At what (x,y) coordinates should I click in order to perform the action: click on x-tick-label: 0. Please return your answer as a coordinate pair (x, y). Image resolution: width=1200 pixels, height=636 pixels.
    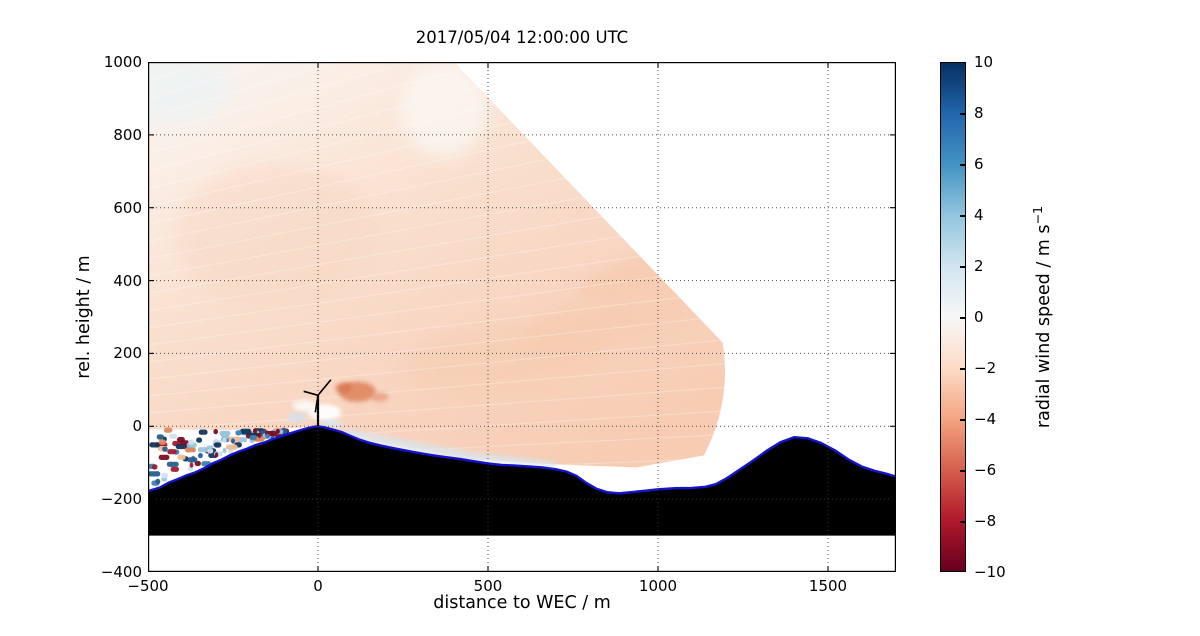
    Looking at the image, I should click on (318, 586).